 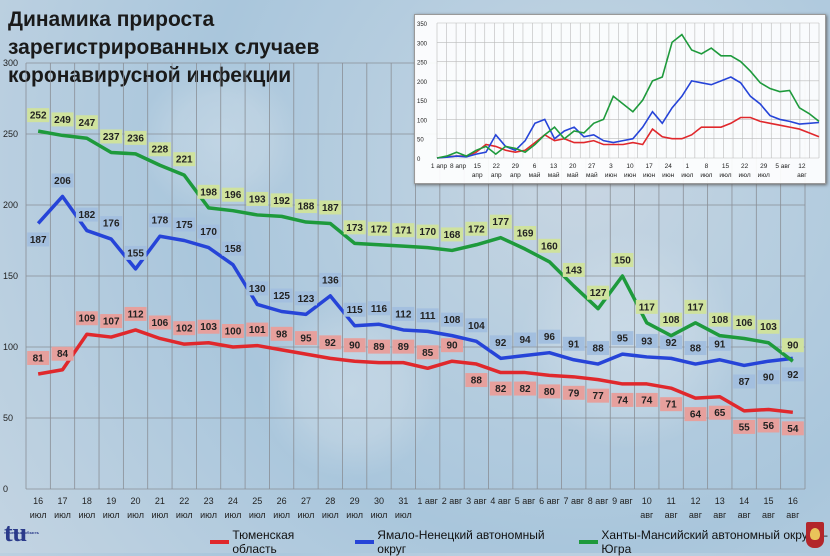 What do you see at coordinates (458, 166) in the screenshot?
I see `inset-x-tick-label: 8 апр` at bounding box center [458, 166].